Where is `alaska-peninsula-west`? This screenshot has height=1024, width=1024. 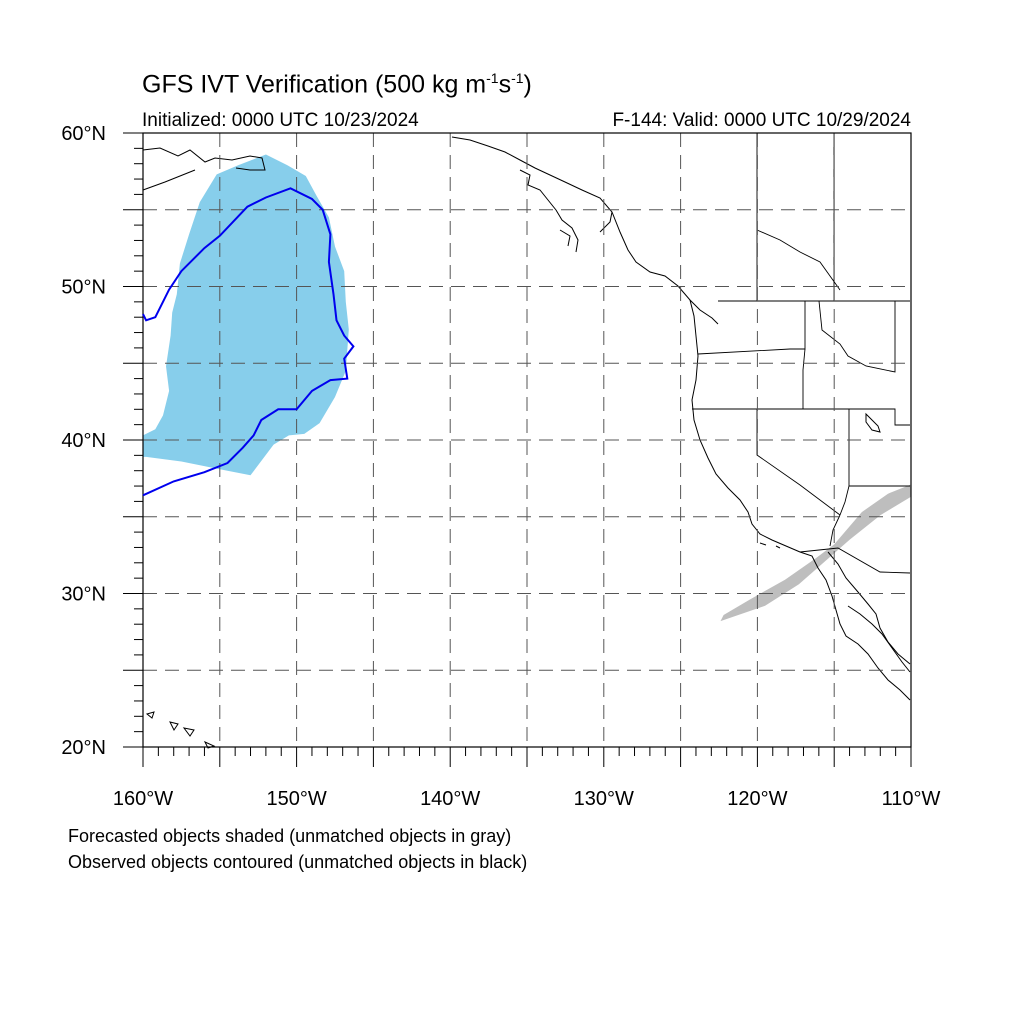
alaska-peninsula-west is located at coordinates (204, 169).